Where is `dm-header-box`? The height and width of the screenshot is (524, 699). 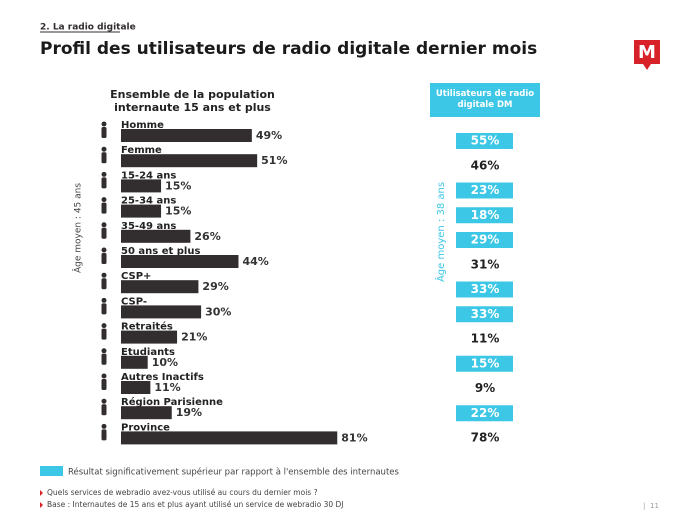 dm-header-box is located at coordinates (485, 100).